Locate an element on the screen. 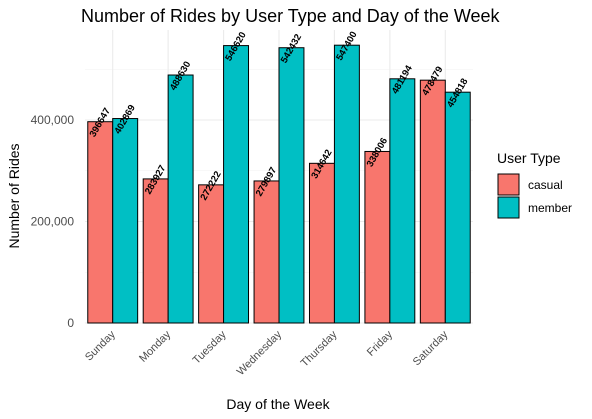 The width and height of the screenshot is (592, 419). bar-member-sunday is located at coordinates (125, 221).